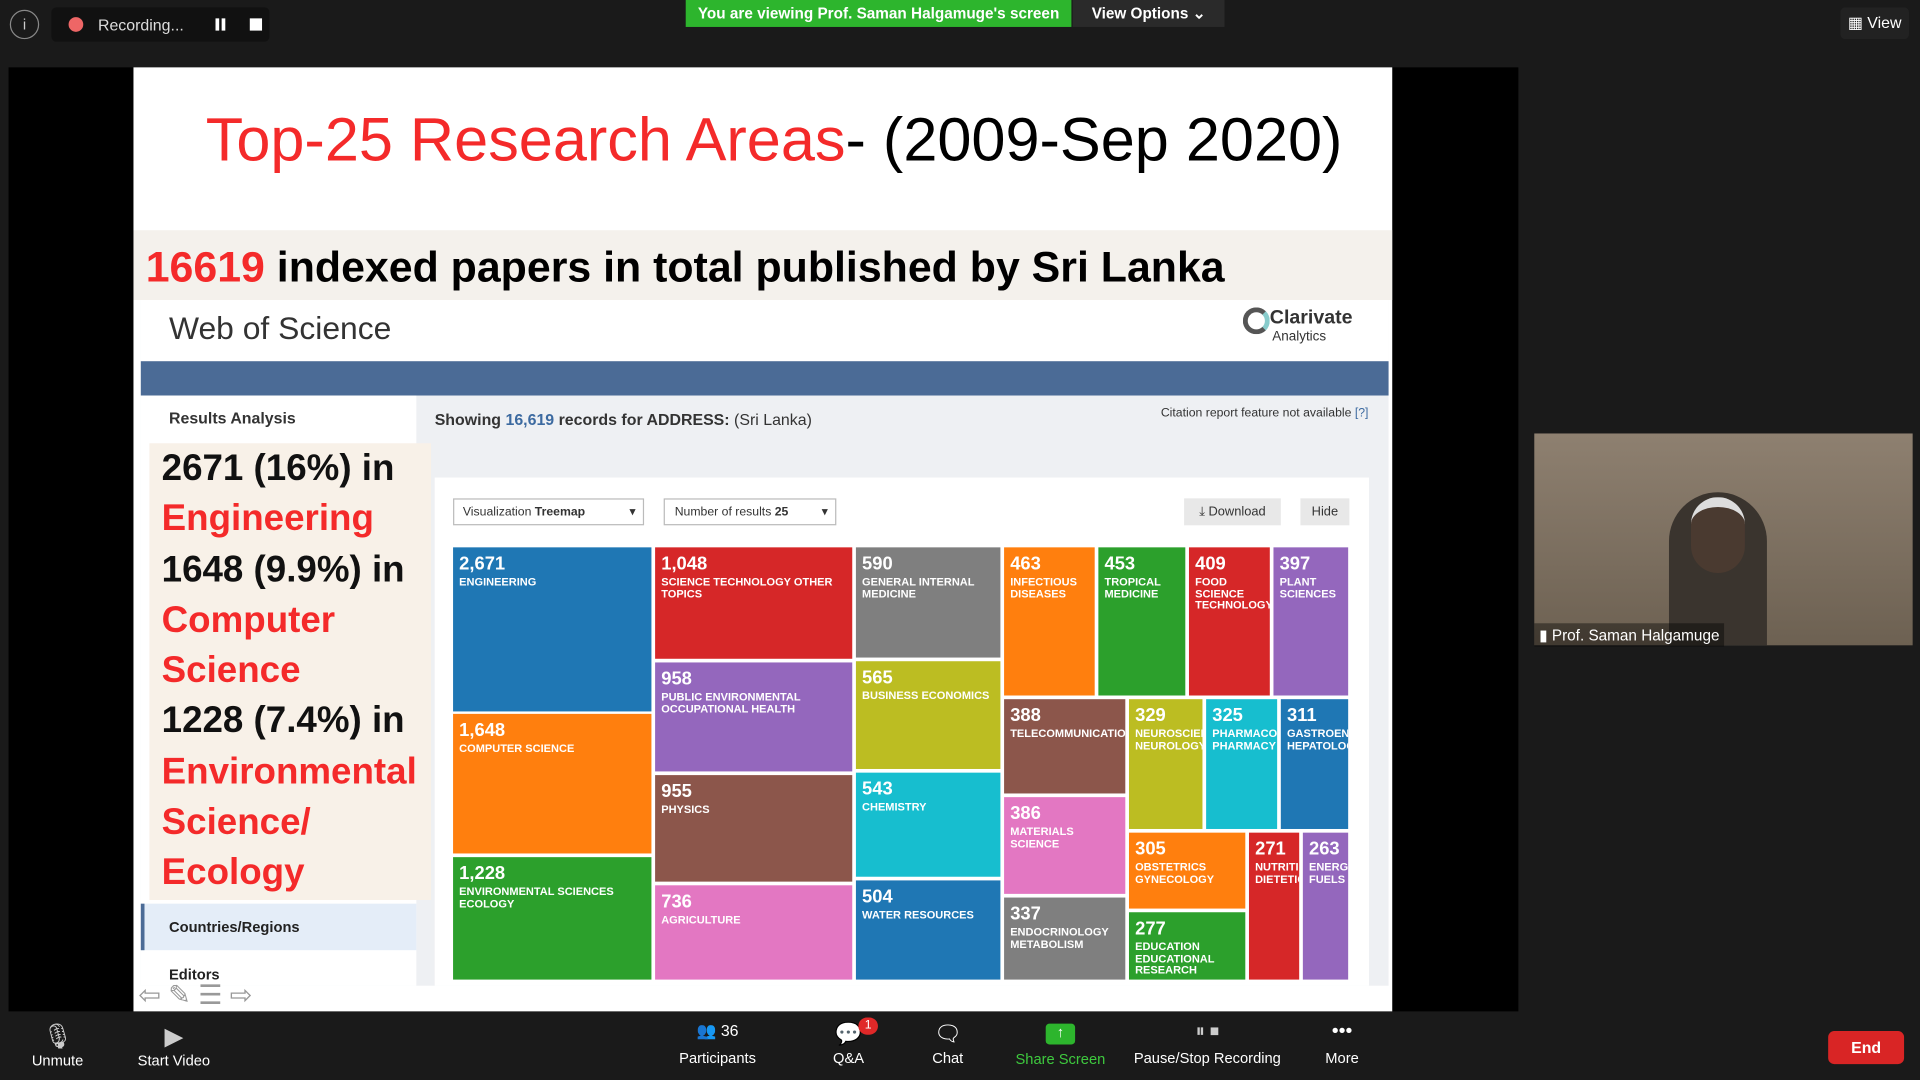 The image size is (1920, 1080). Describe the element at coordinates (1169, 739) in the screenshot. I see `cell-label: NEUROSCIEN NEUROLOGY` at that location.